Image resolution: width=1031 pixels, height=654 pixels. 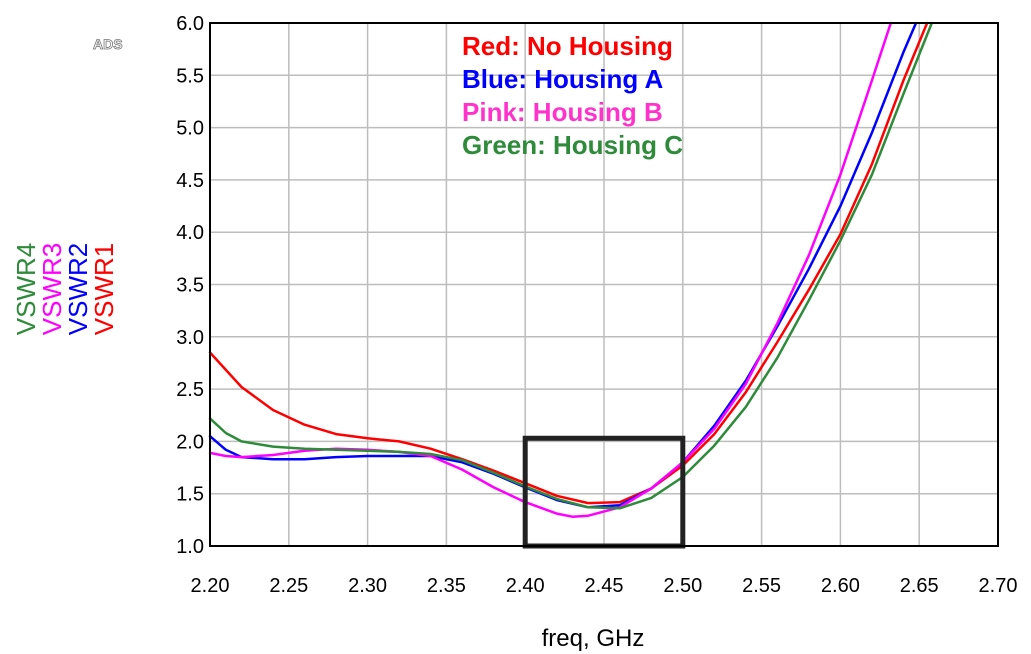 What do you see at coordinates (525, 586) in the screenshot?
I see `x-tick-label: 2.40` at bounding box center [525, 586].